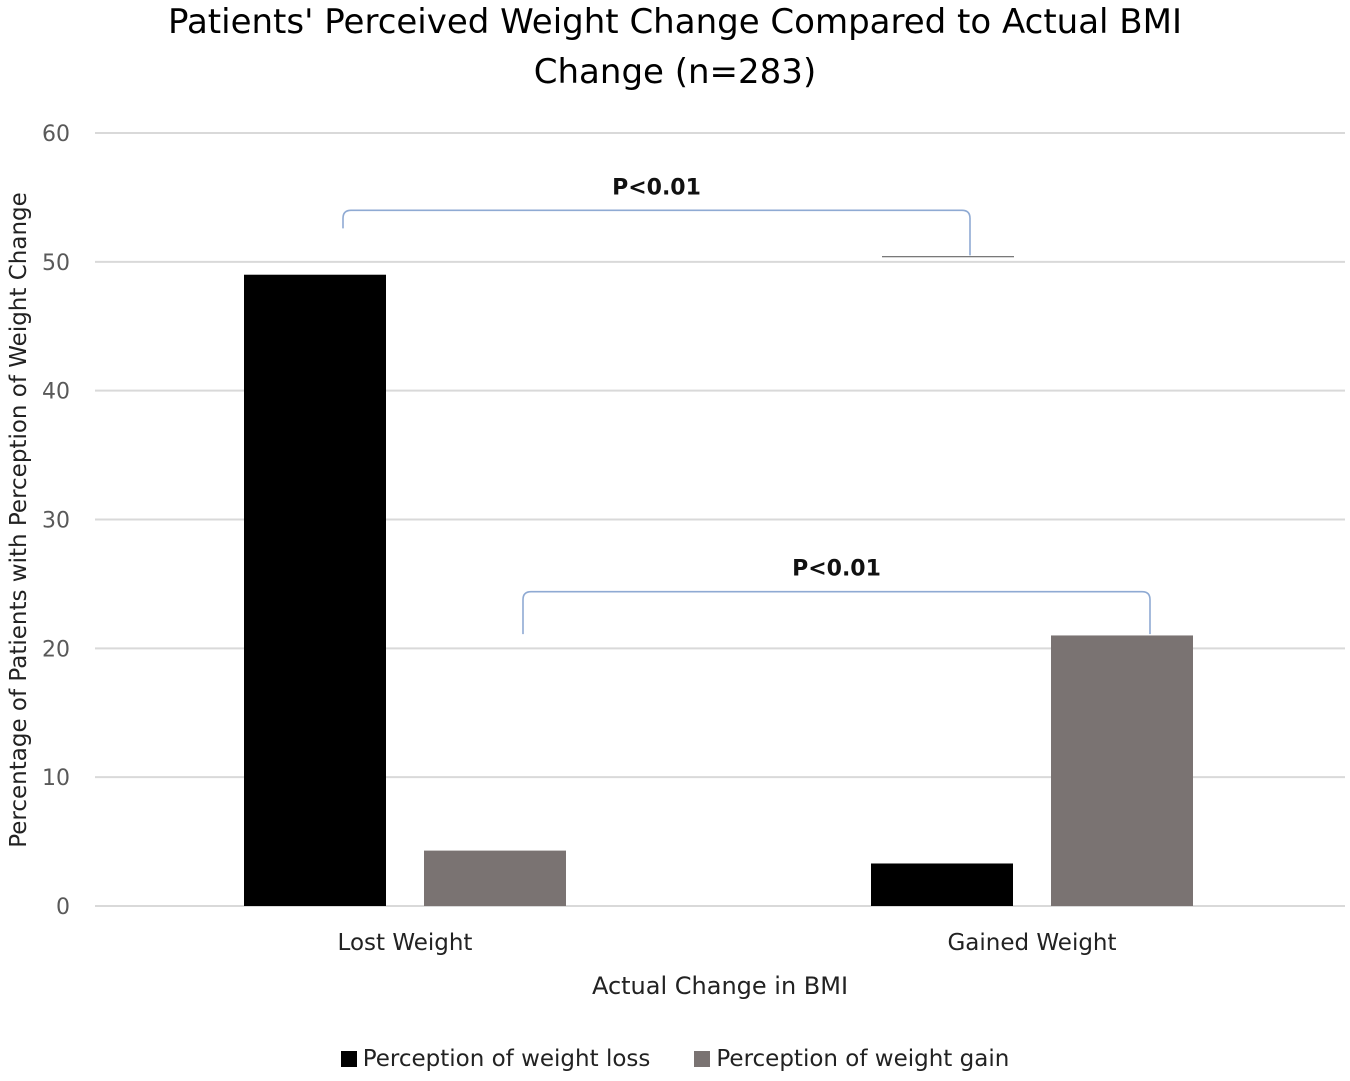  Describe the element at coordinates (315, 590) in the screenshot. I see `bar-lost-weight-loss` at that location.